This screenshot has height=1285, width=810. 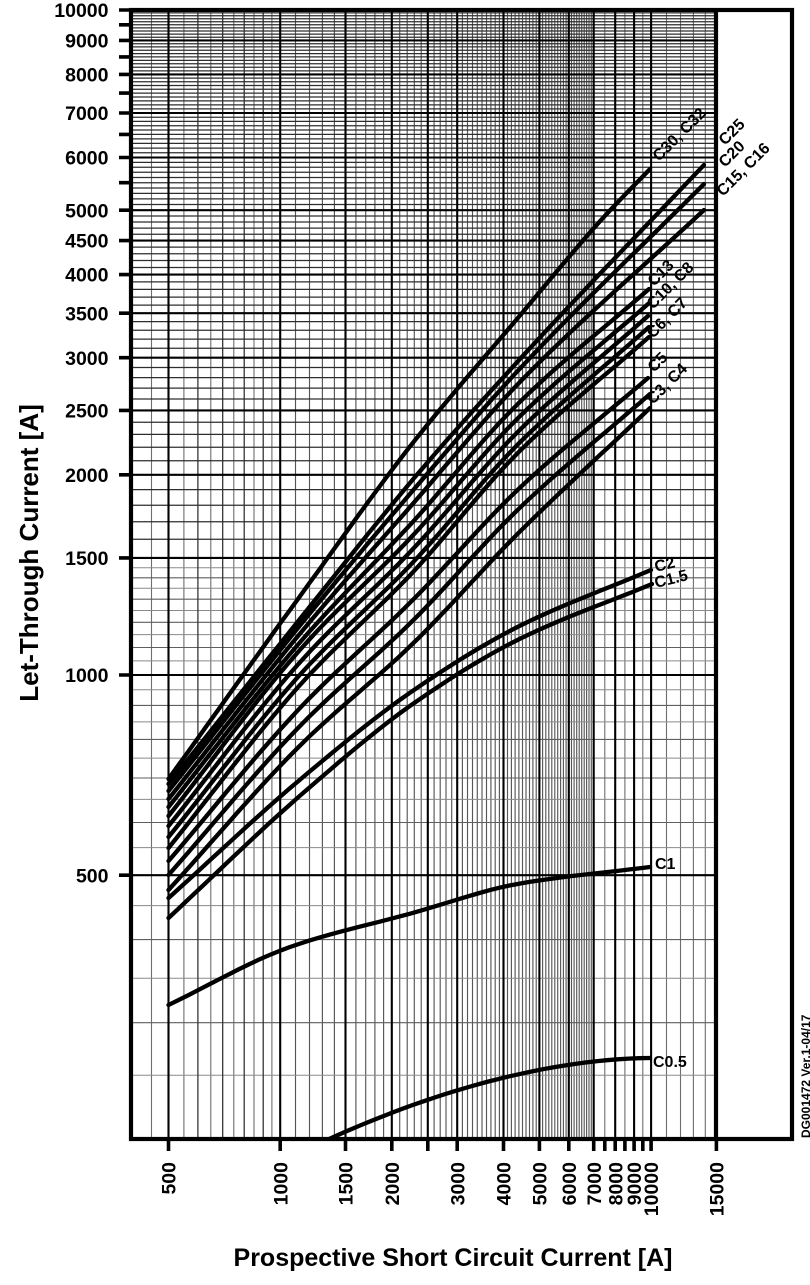 What do you see at coordinates (87, 242) in the screenshot?
I see `svg-text: 4500` at bounding box center [87, 242].